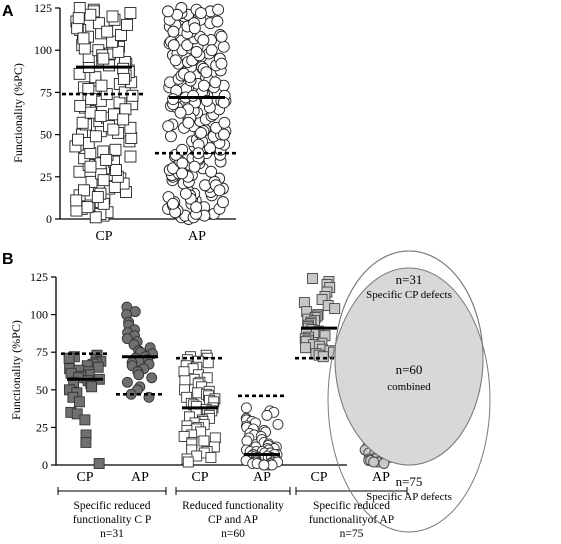 The image size is (561, 544). What do you see at coordinates (197, 236) in the screenshot?
I see `panel-a-category-label: AP` at bounding box center [197, 236].